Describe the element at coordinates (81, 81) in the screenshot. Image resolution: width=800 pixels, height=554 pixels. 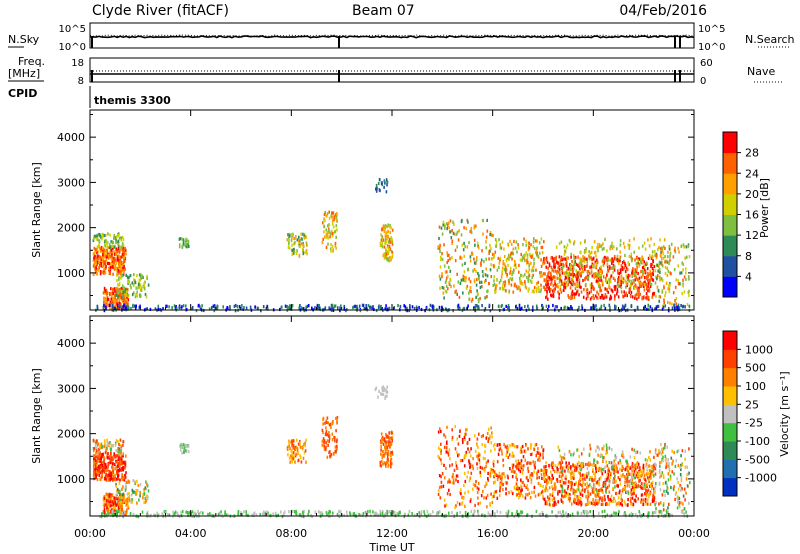
I see `freq-tick-low: 8` at that location.